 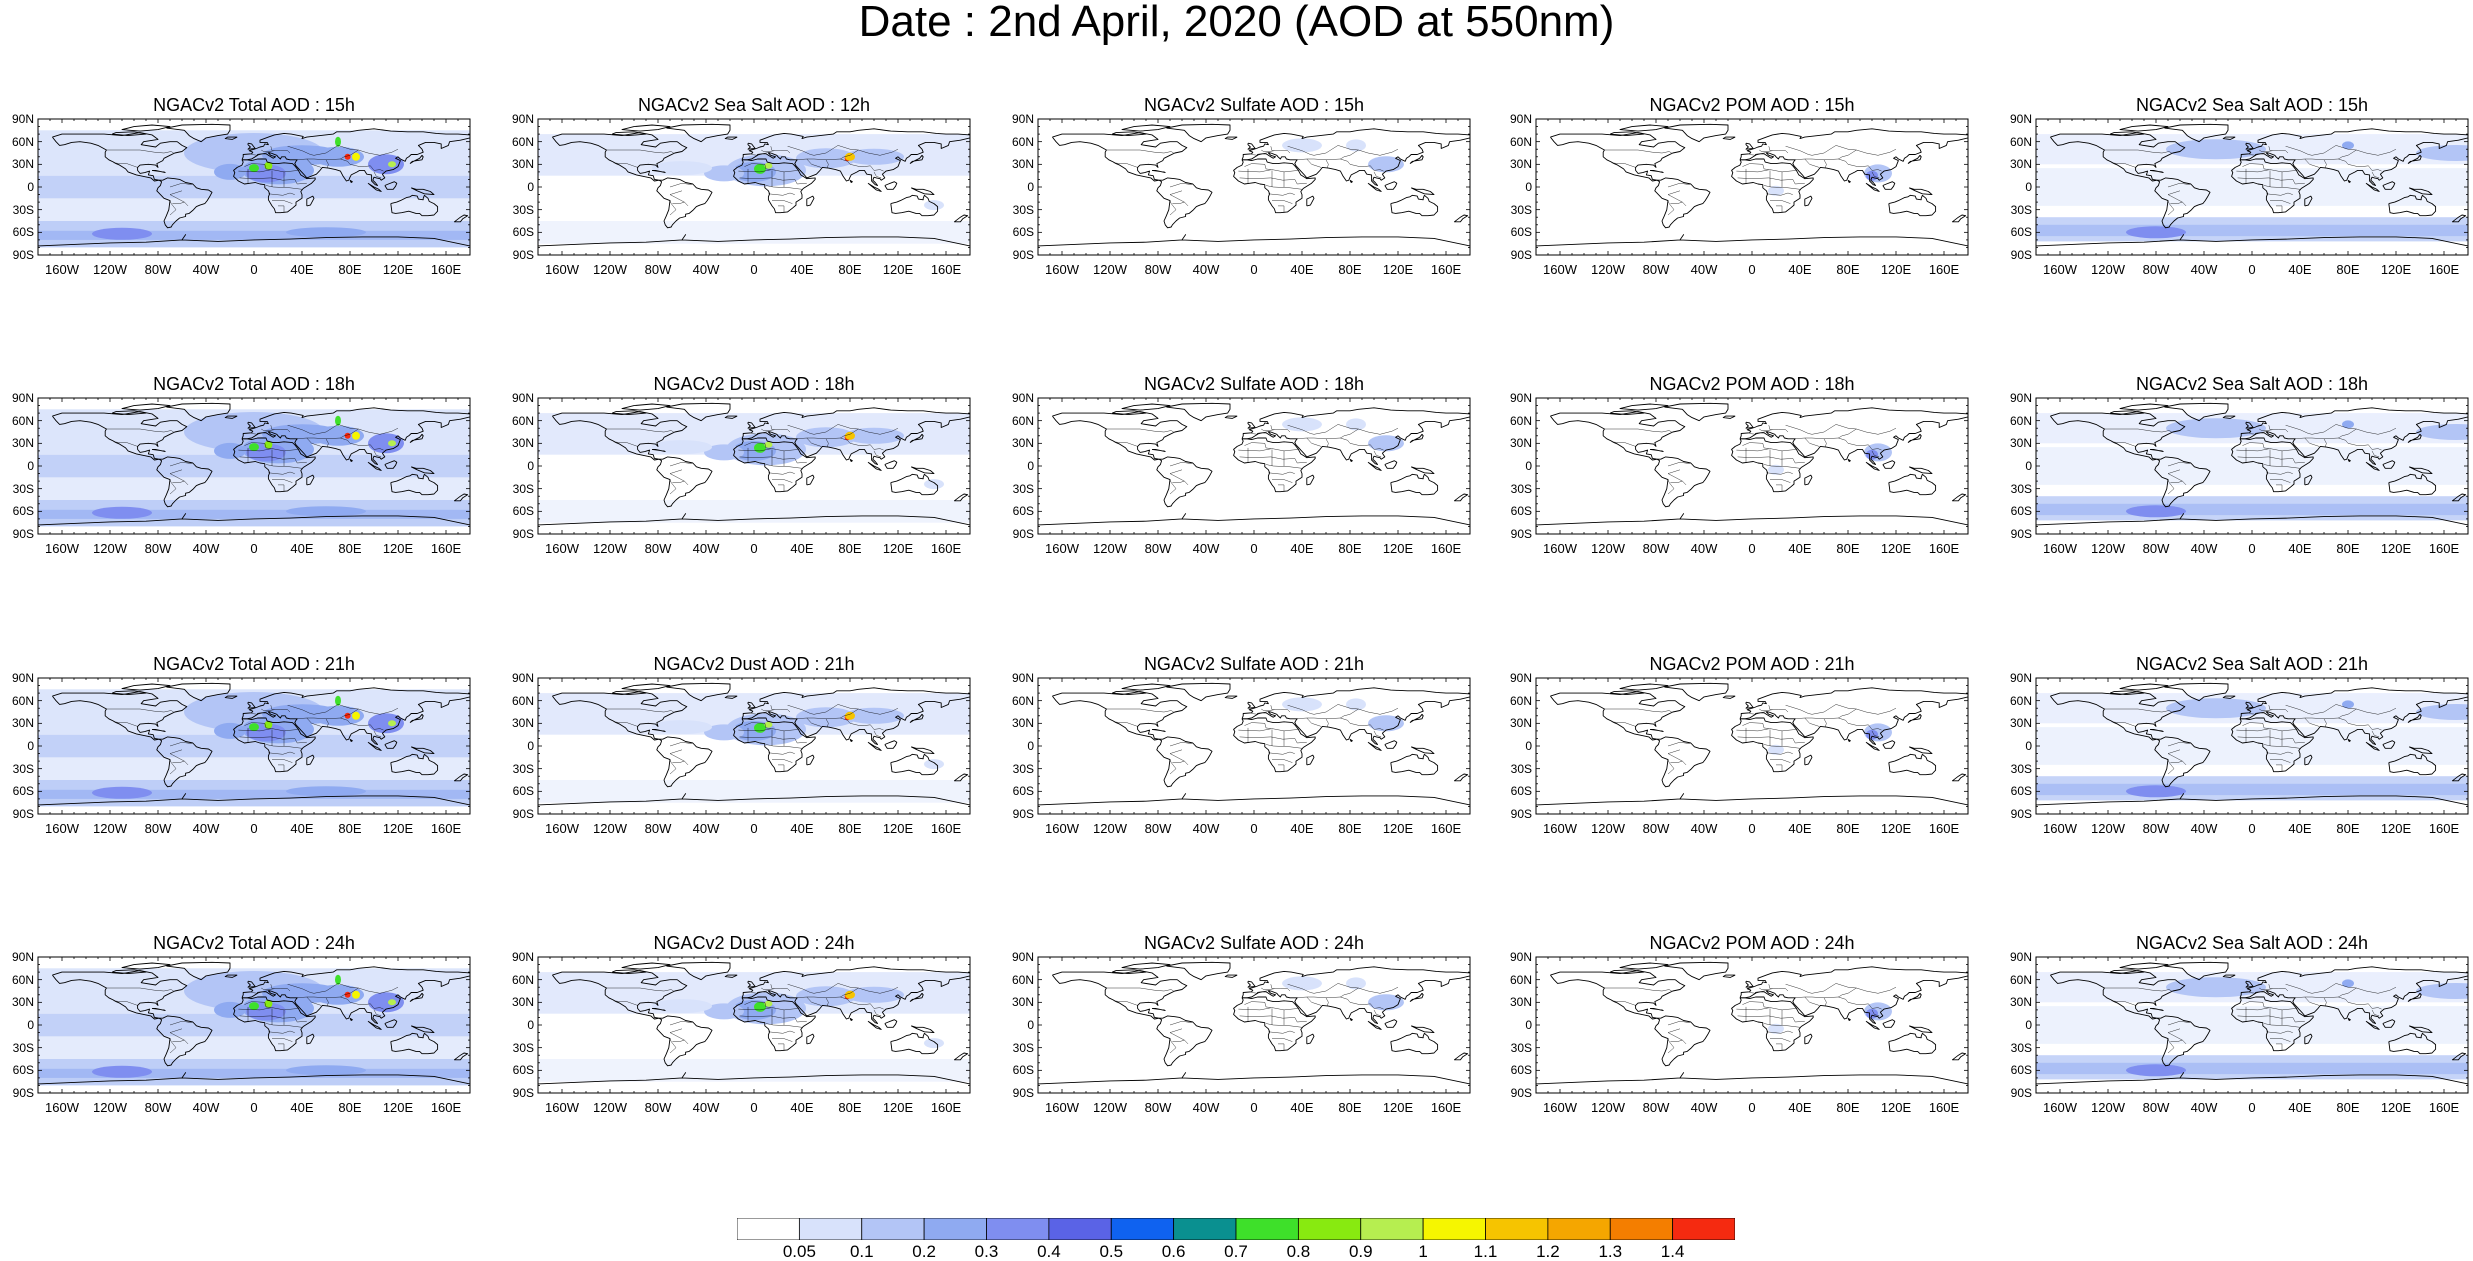 I want to click on lon-tick-label: 120W, so click(x=2108, y=828).